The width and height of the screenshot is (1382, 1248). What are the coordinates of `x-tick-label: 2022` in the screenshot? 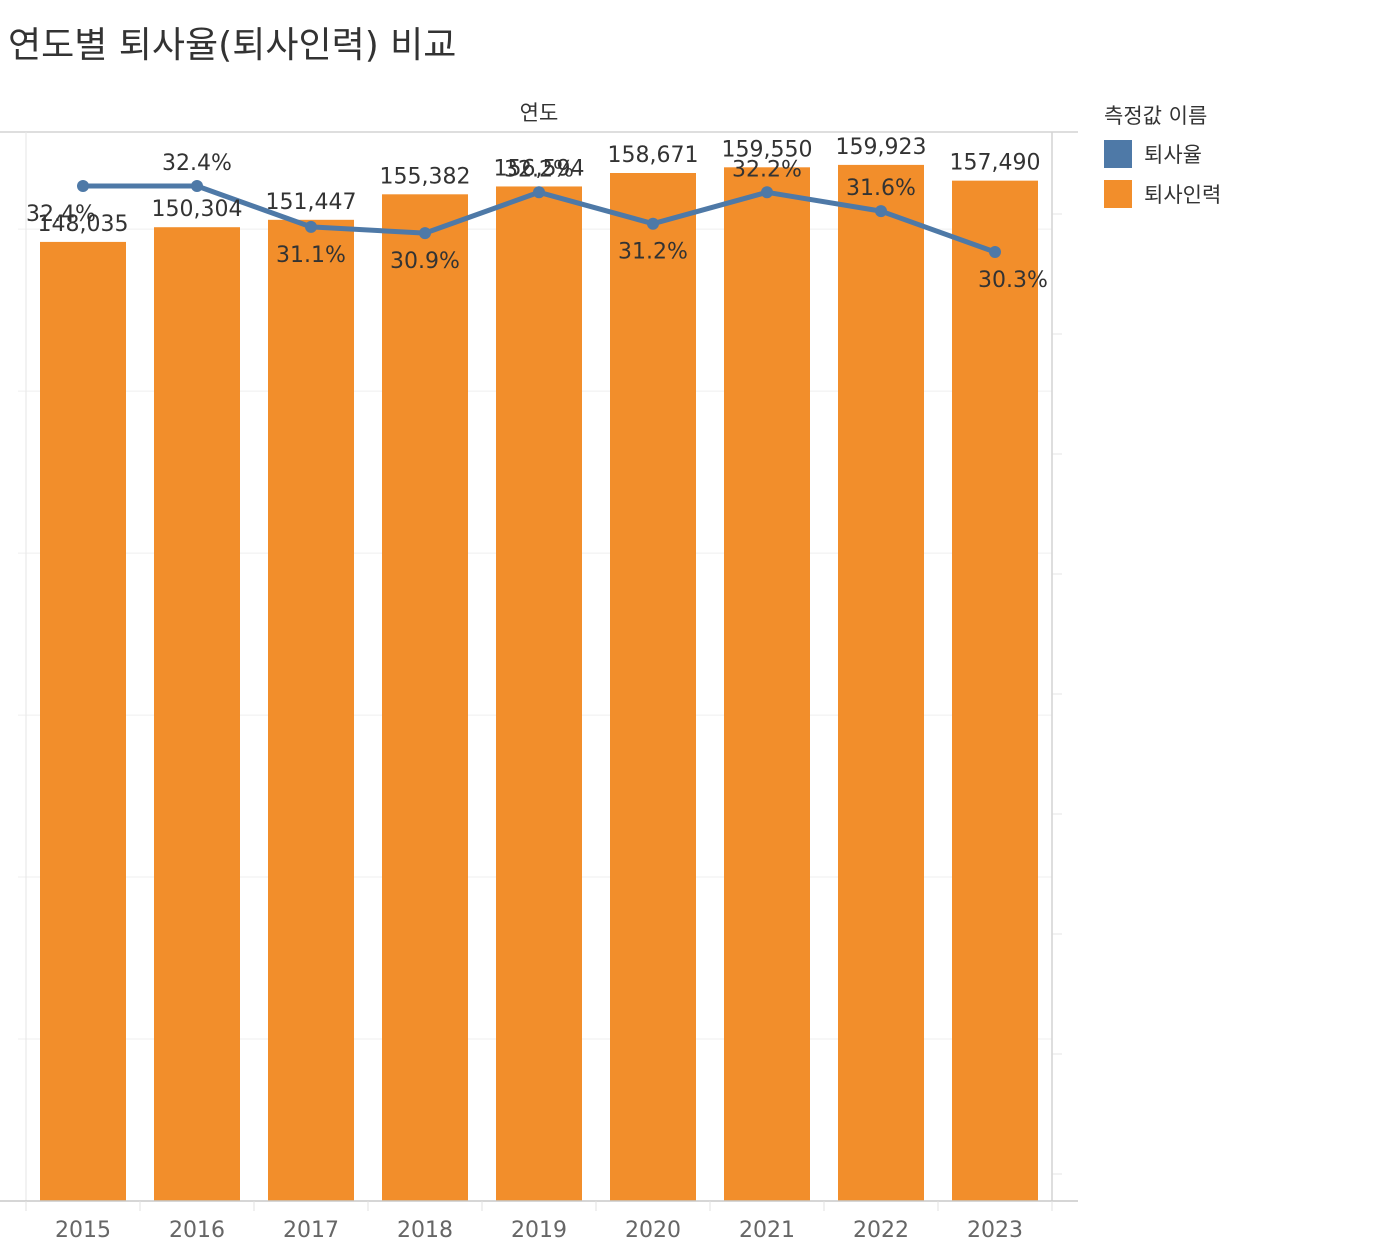 It's located at (881, 1230).